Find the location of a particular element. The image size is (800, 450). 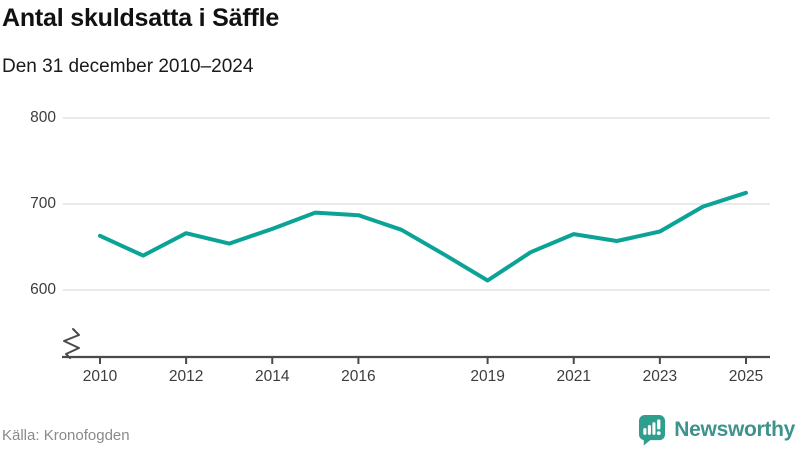

x-tick-label: 2010 is located at coordinates (100, 376).